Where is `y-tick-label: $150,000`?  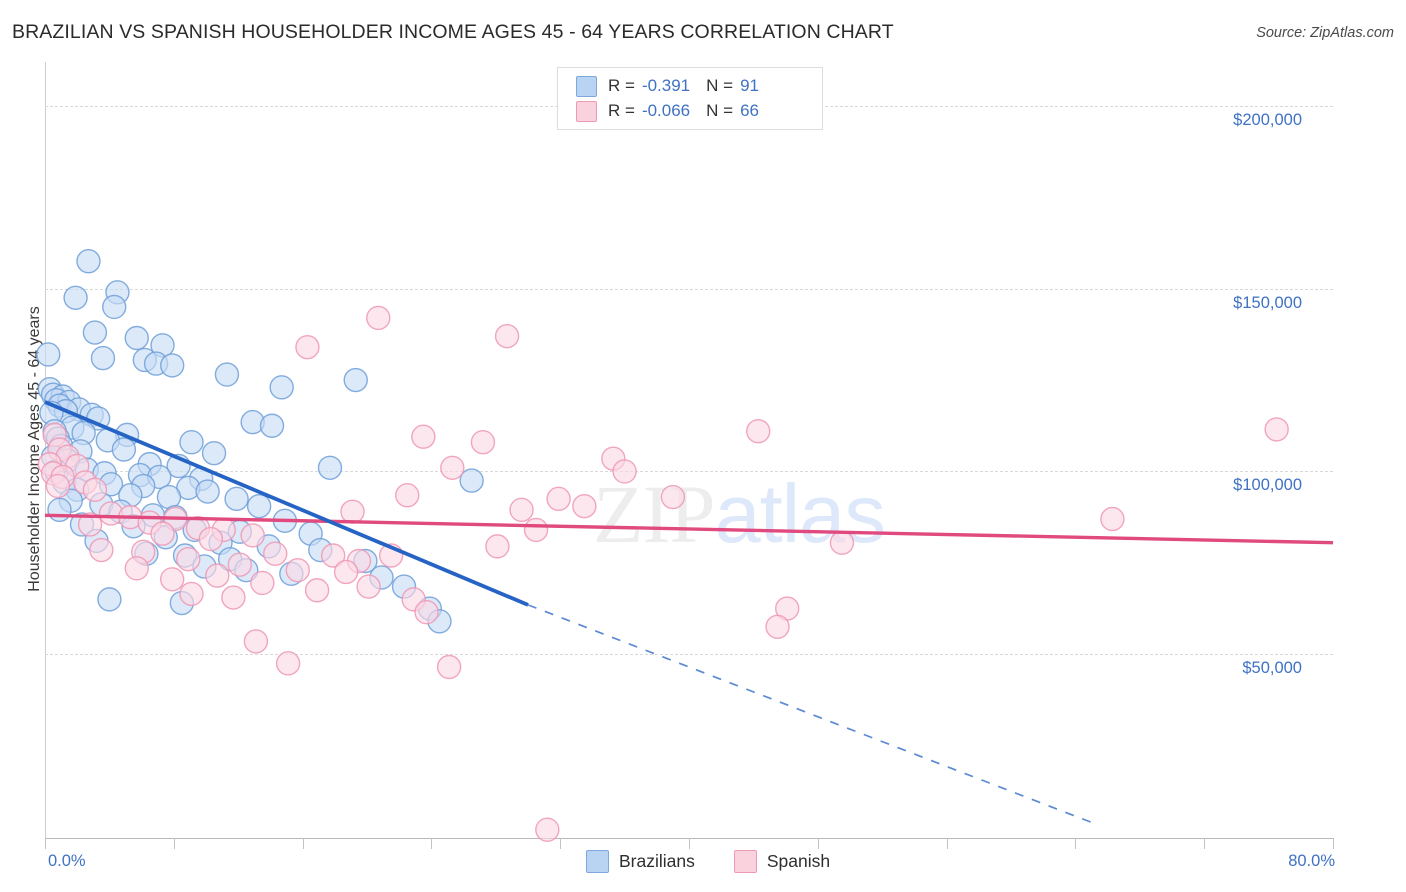 y-tick-label: $150,000 is located at coordinates (1267, 302).